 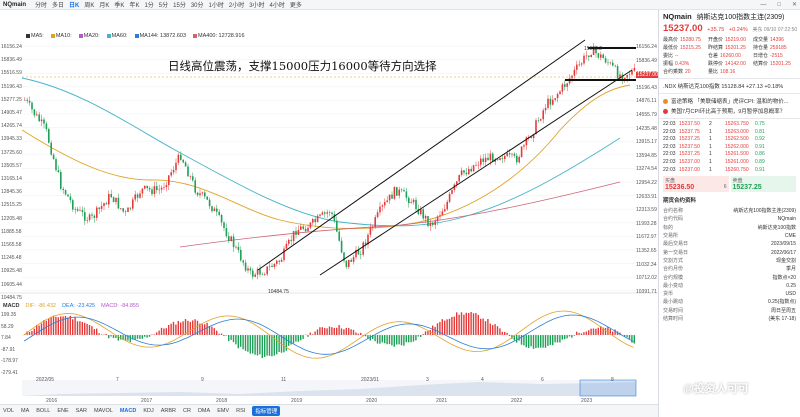 I want to click on stat-cell: 开盘价 15219.00, so click(x=729, y=39).